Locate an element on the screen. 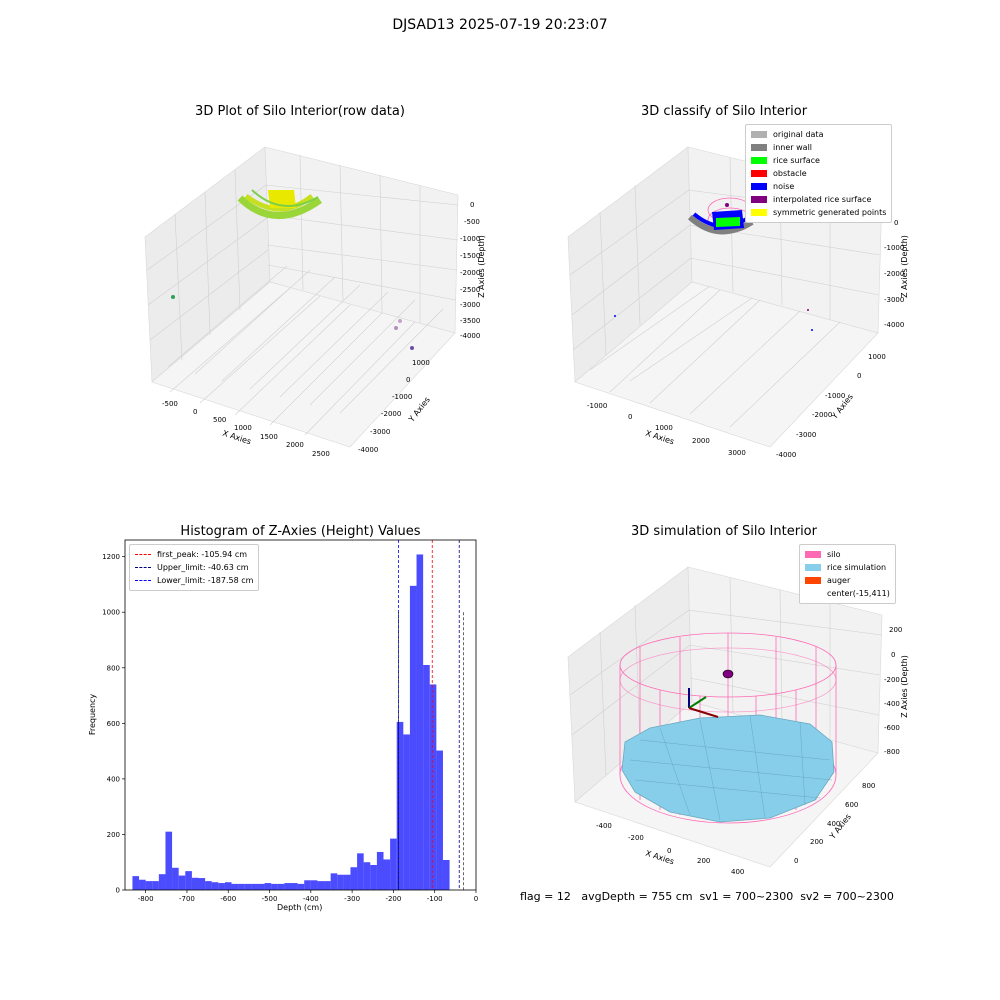 Image resolution: width=1000 pixels, height=1000 pixels. histogram-frame is located at coordinates (300, 715).